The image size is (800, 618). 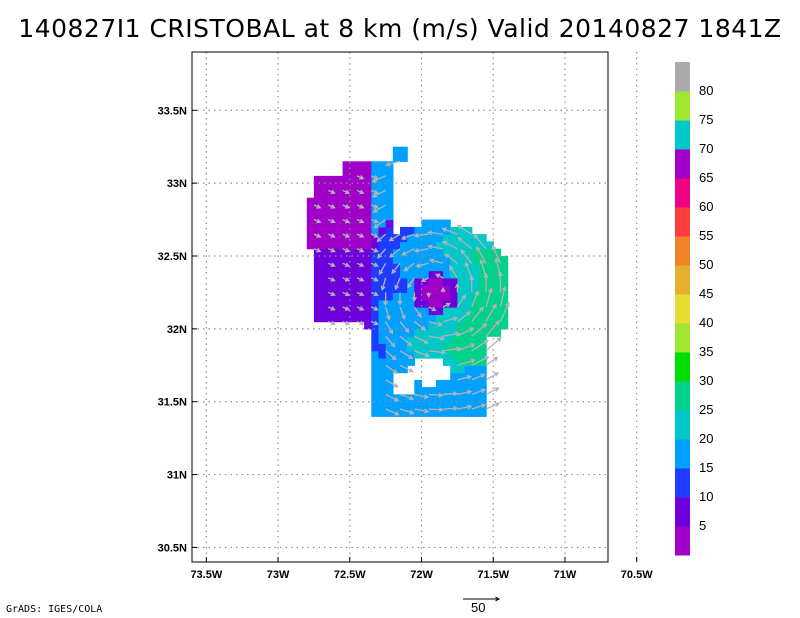 What do you see at coordinates (702, 525) in the screenshot?
I see `colorbar-label: 5` at bounding box center [702, 525].